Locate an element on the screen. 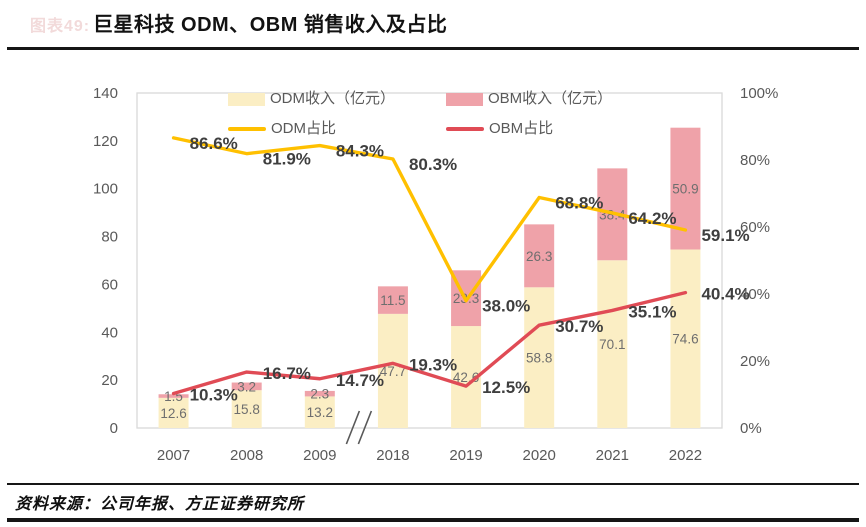 This screenshot has width=866, height=527. legend-swatch-odm-revenue is located at coordinates (246, 99).